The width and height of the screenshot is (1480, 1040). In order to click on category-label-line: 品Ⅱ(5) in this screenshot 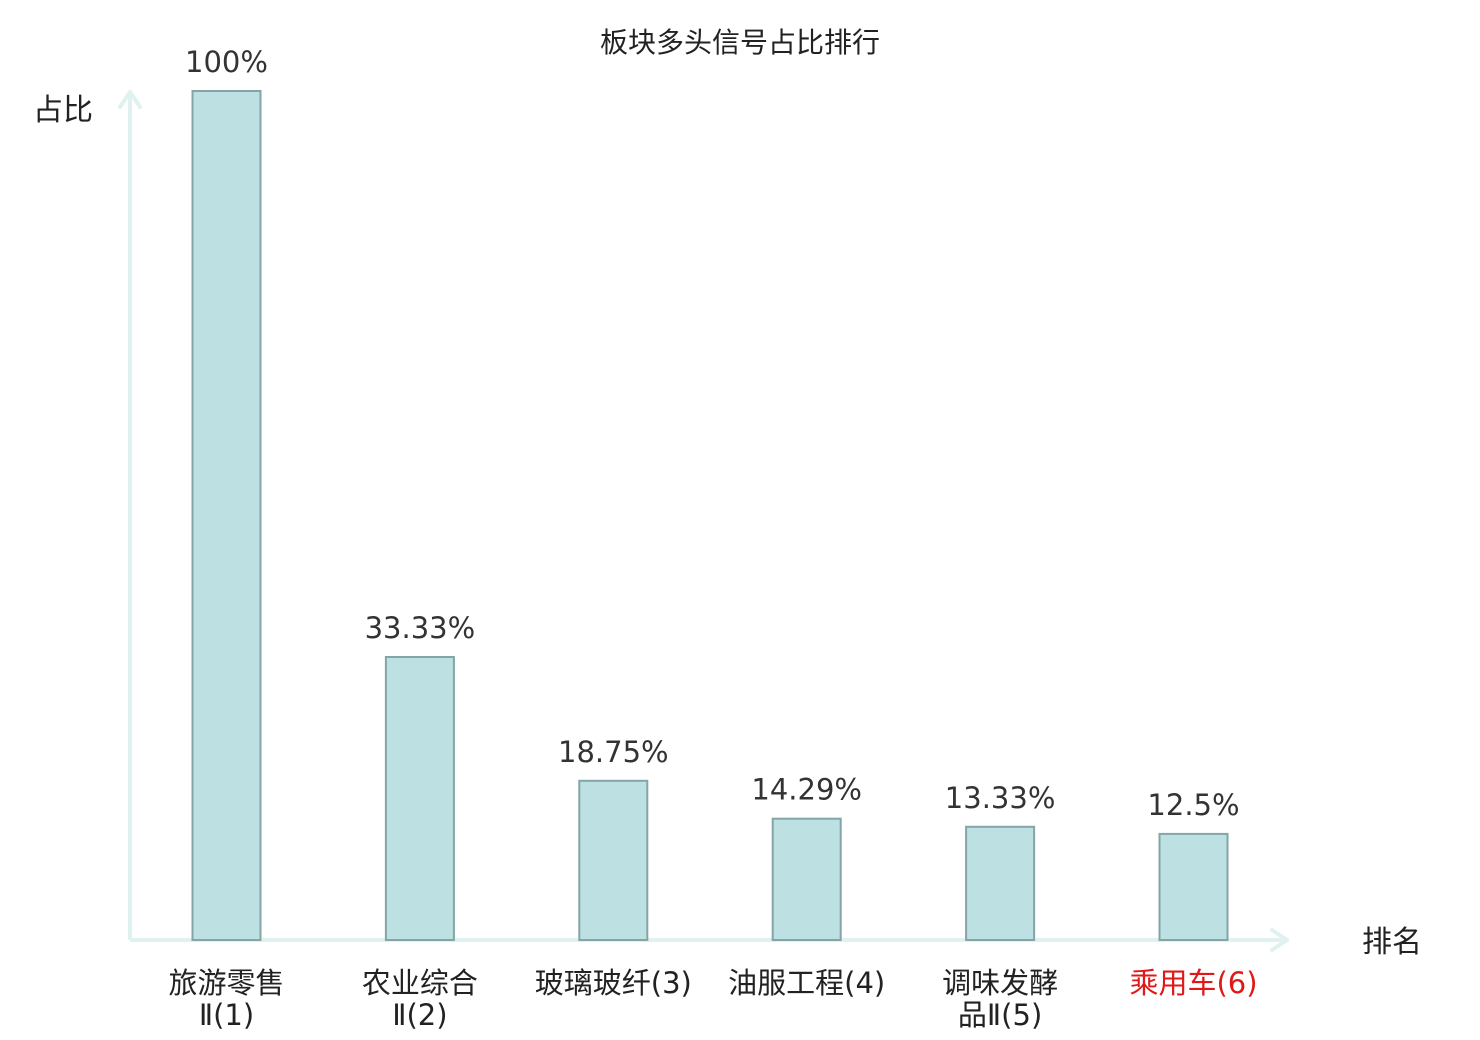, I will do `click(1000, 1015)`.